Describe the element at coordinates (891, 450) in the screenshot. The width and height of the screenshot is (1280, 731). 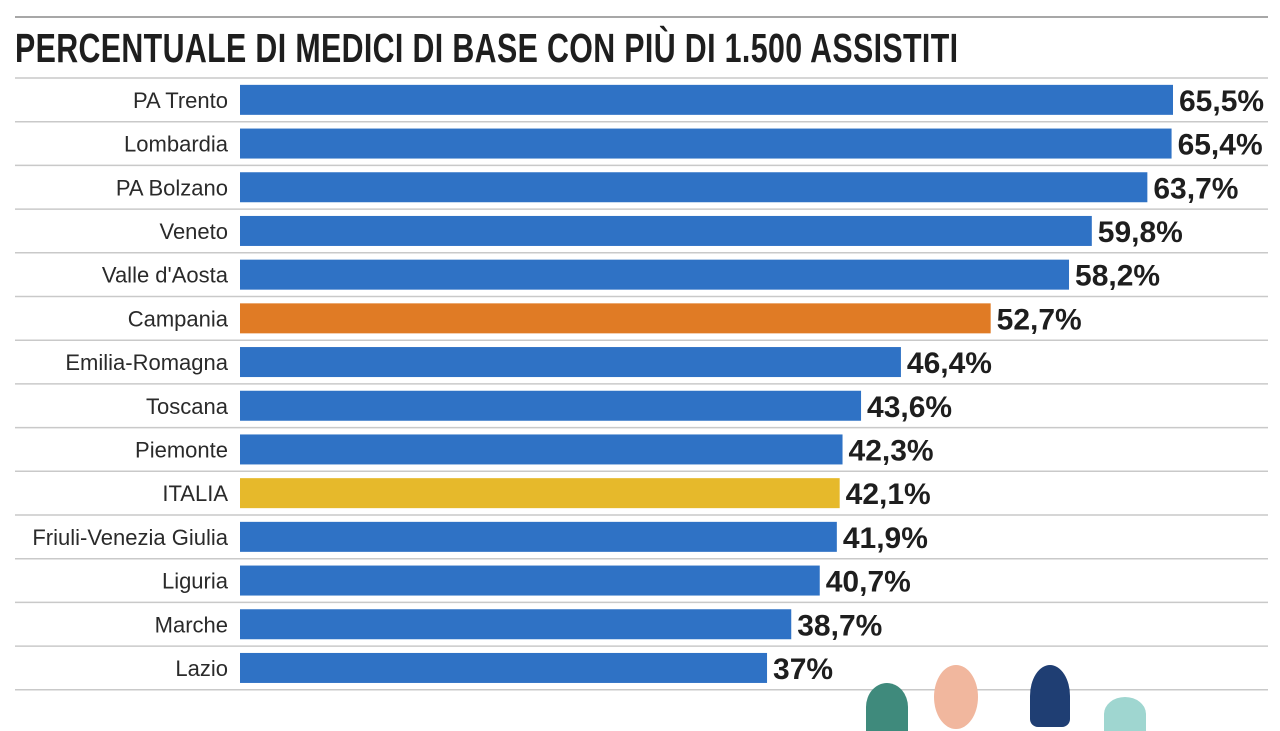
I see `value-label: 42,3%` at that location.